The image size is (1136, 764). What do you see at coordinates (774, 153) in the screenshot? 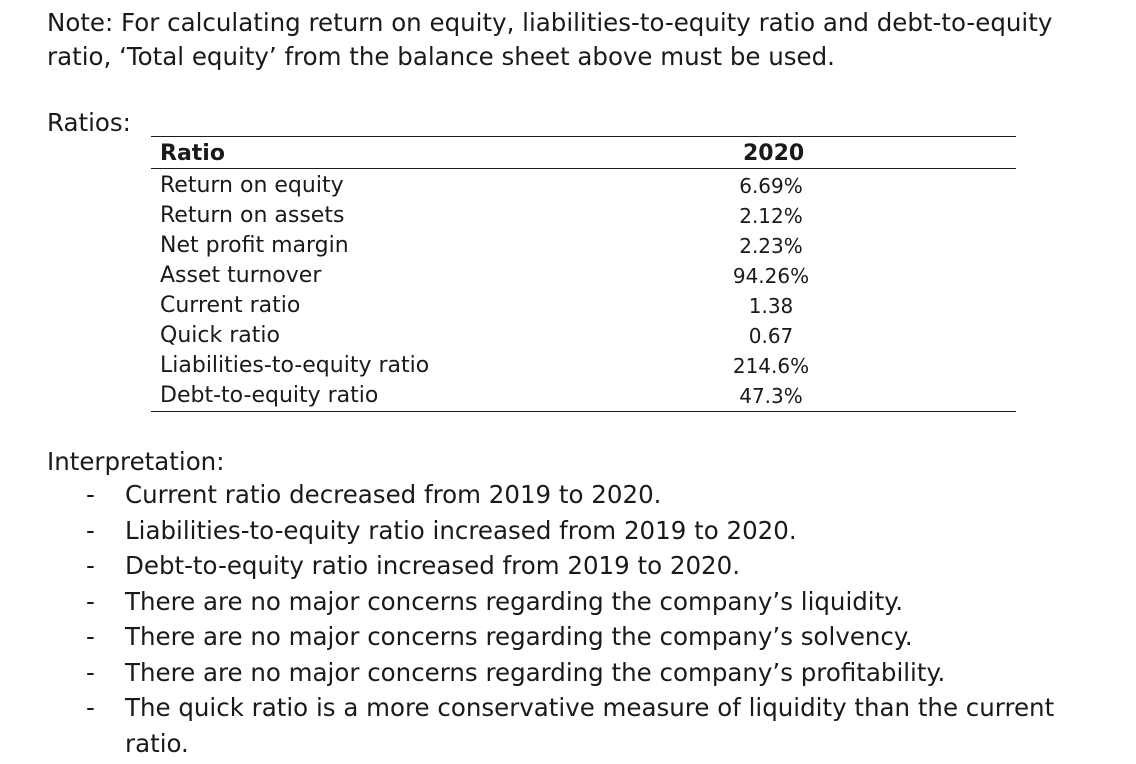
I see `header-year: 2020` at bounding box center [774, 153].